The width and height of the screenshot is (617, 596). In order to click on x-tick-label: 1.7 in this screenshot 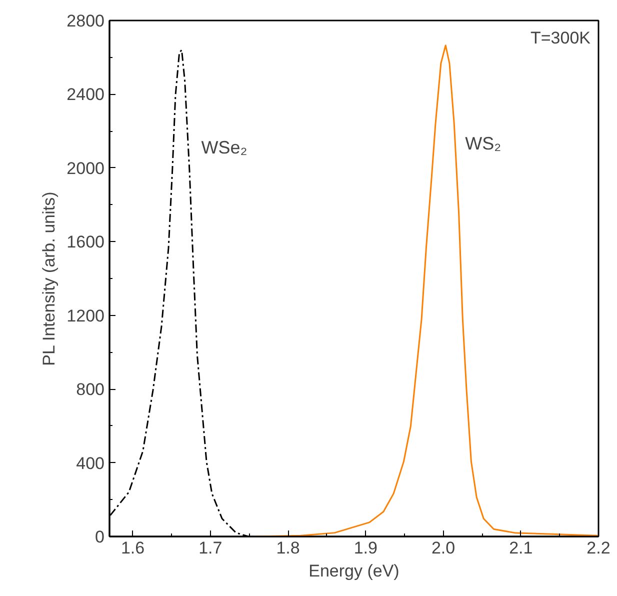, I will do `click(210, 548)`.